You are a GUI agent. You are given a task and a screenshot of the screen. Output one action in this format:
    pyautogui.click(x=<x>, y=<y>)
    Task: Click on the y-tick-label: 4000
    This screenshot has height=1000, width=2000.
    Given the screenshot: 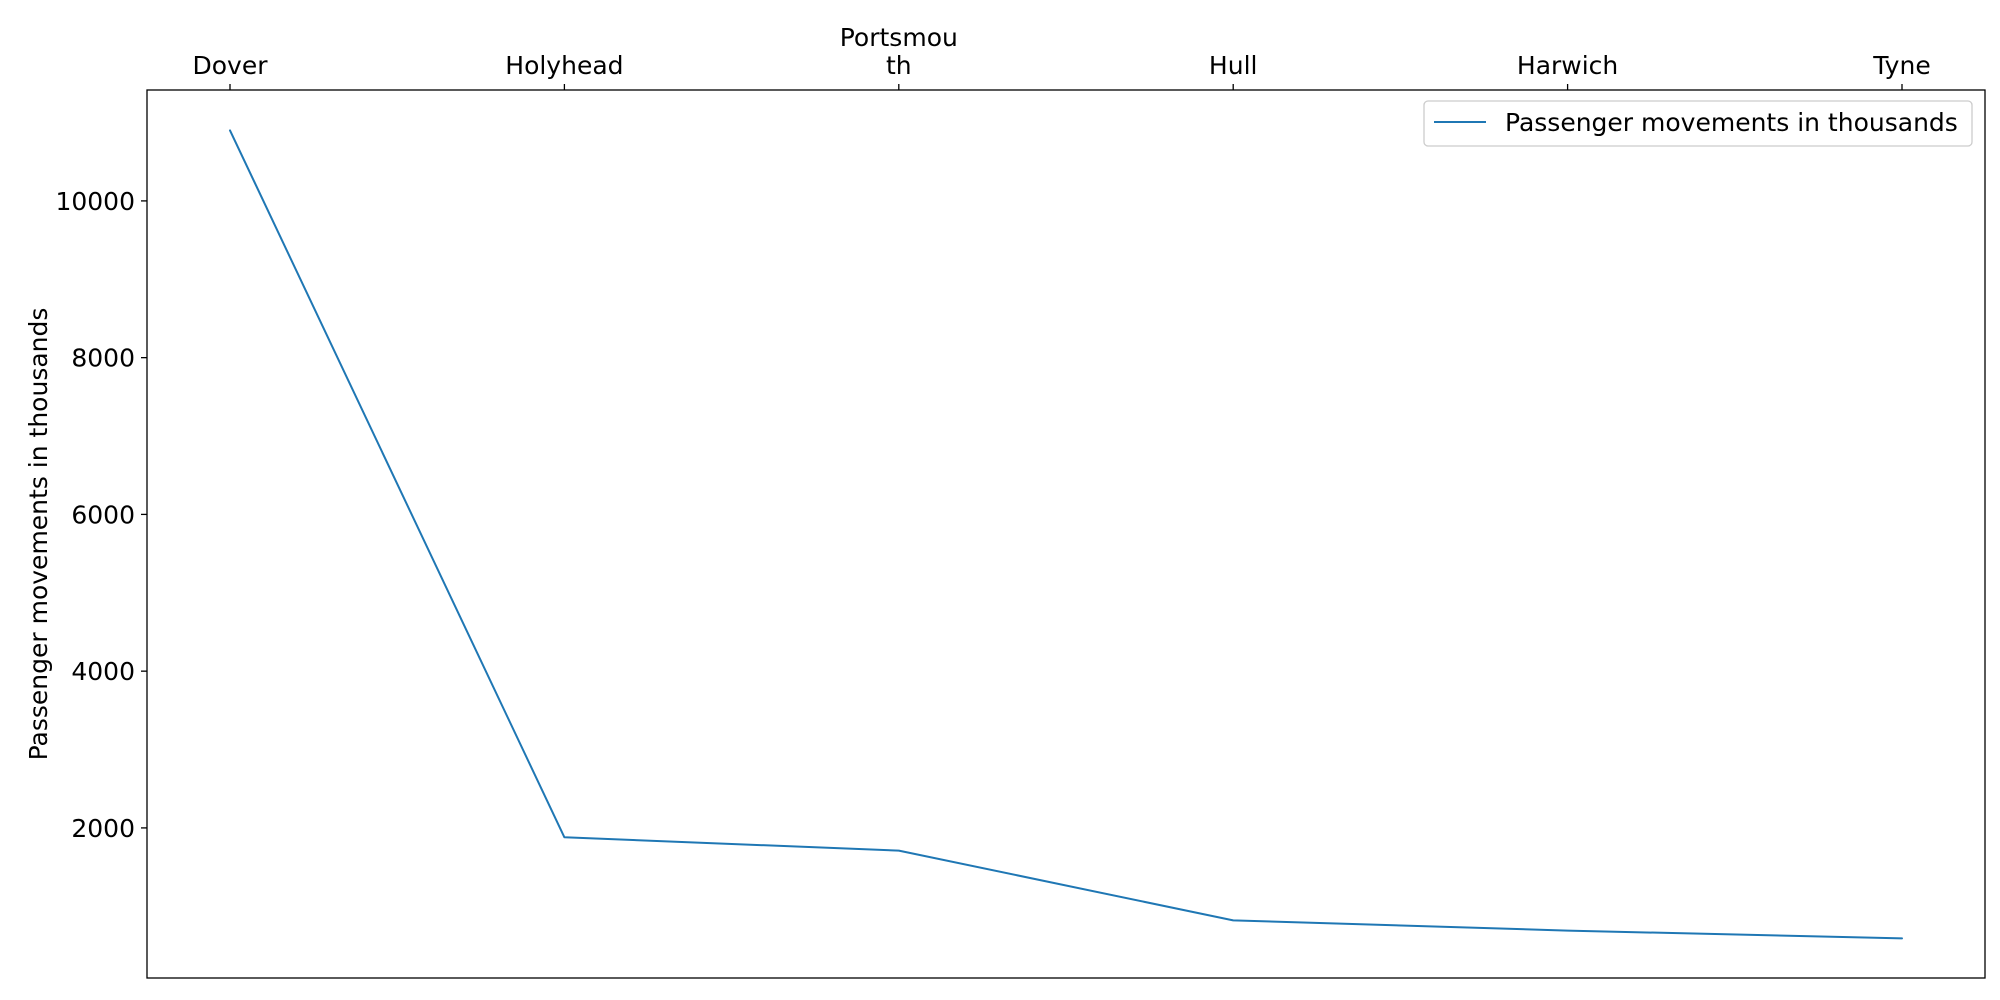 What is the action you would take?
    pyautogui.click(x=103, y=671)
    